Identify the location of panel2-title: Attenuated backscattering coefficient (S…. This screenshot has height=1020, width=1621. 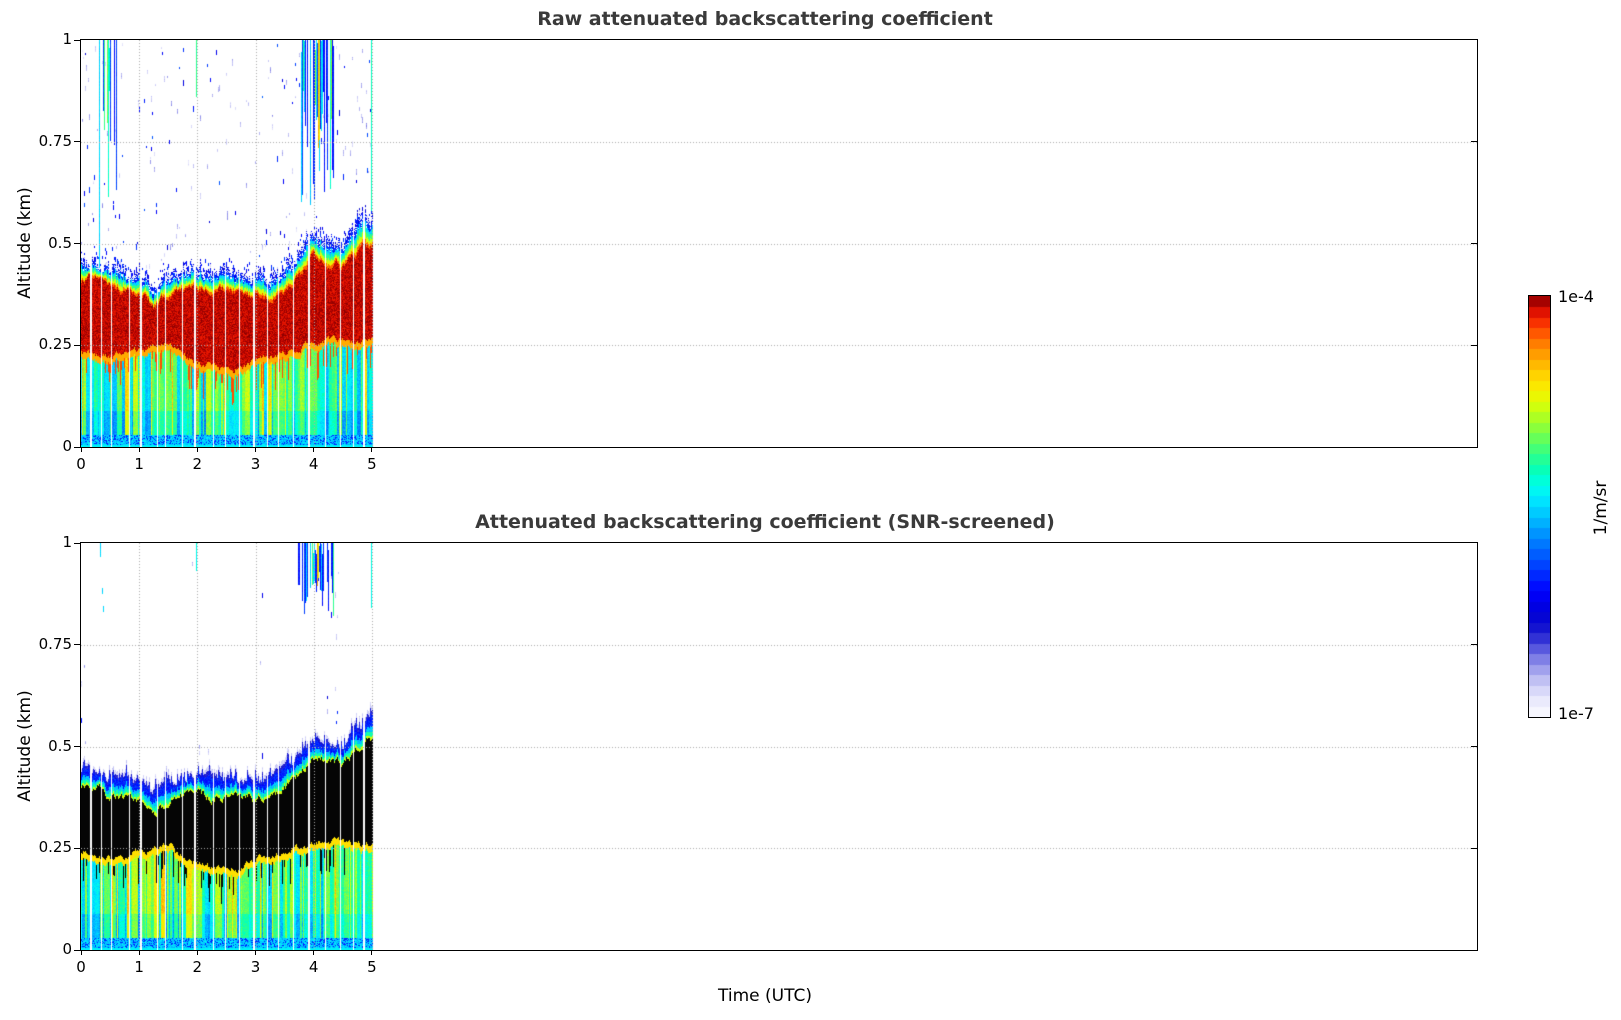
(765, 522).